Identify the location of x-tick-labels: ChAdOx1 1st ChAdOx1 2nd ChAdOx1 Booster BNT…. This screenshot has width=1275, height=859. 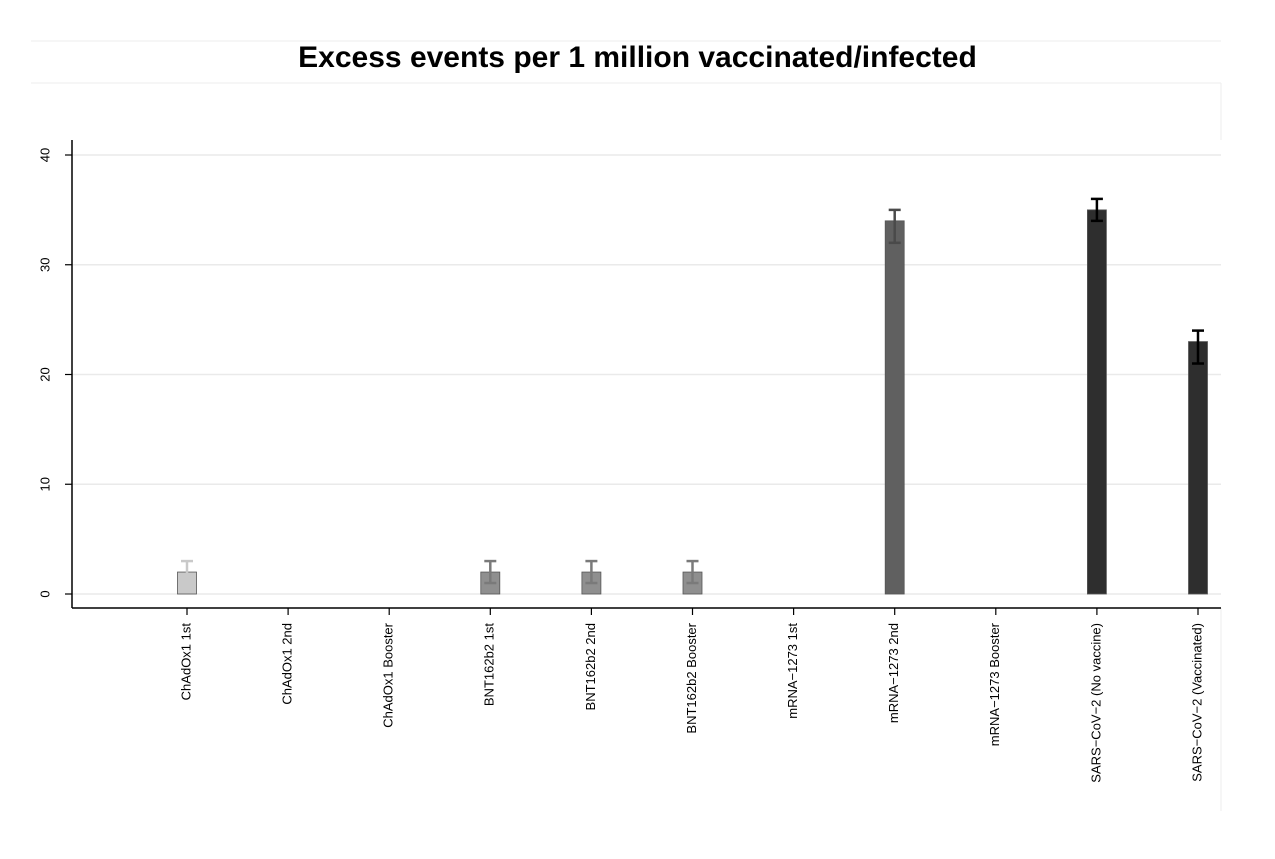
(691, 702).